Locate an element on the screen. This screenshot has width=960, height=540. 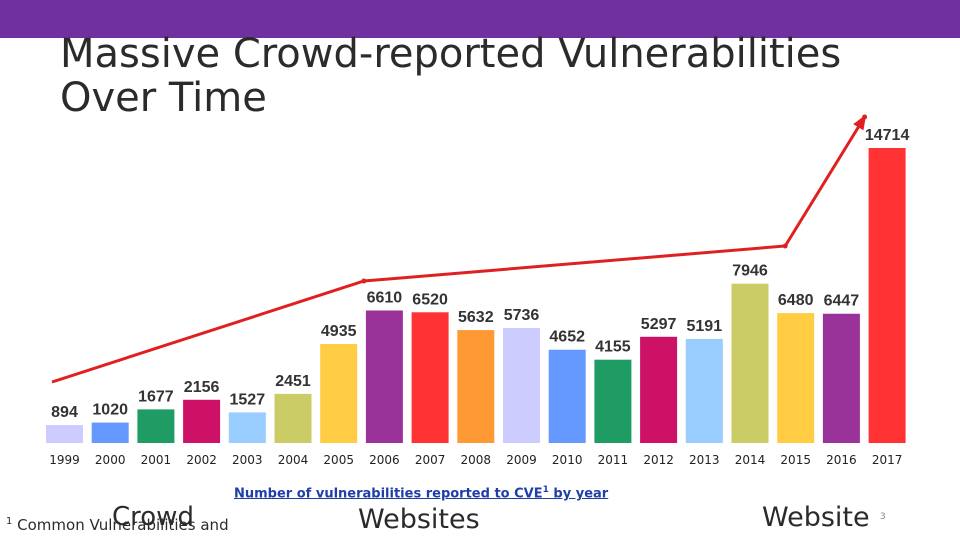
data-label-2001: 1677 is located at coordinates (156, 396).